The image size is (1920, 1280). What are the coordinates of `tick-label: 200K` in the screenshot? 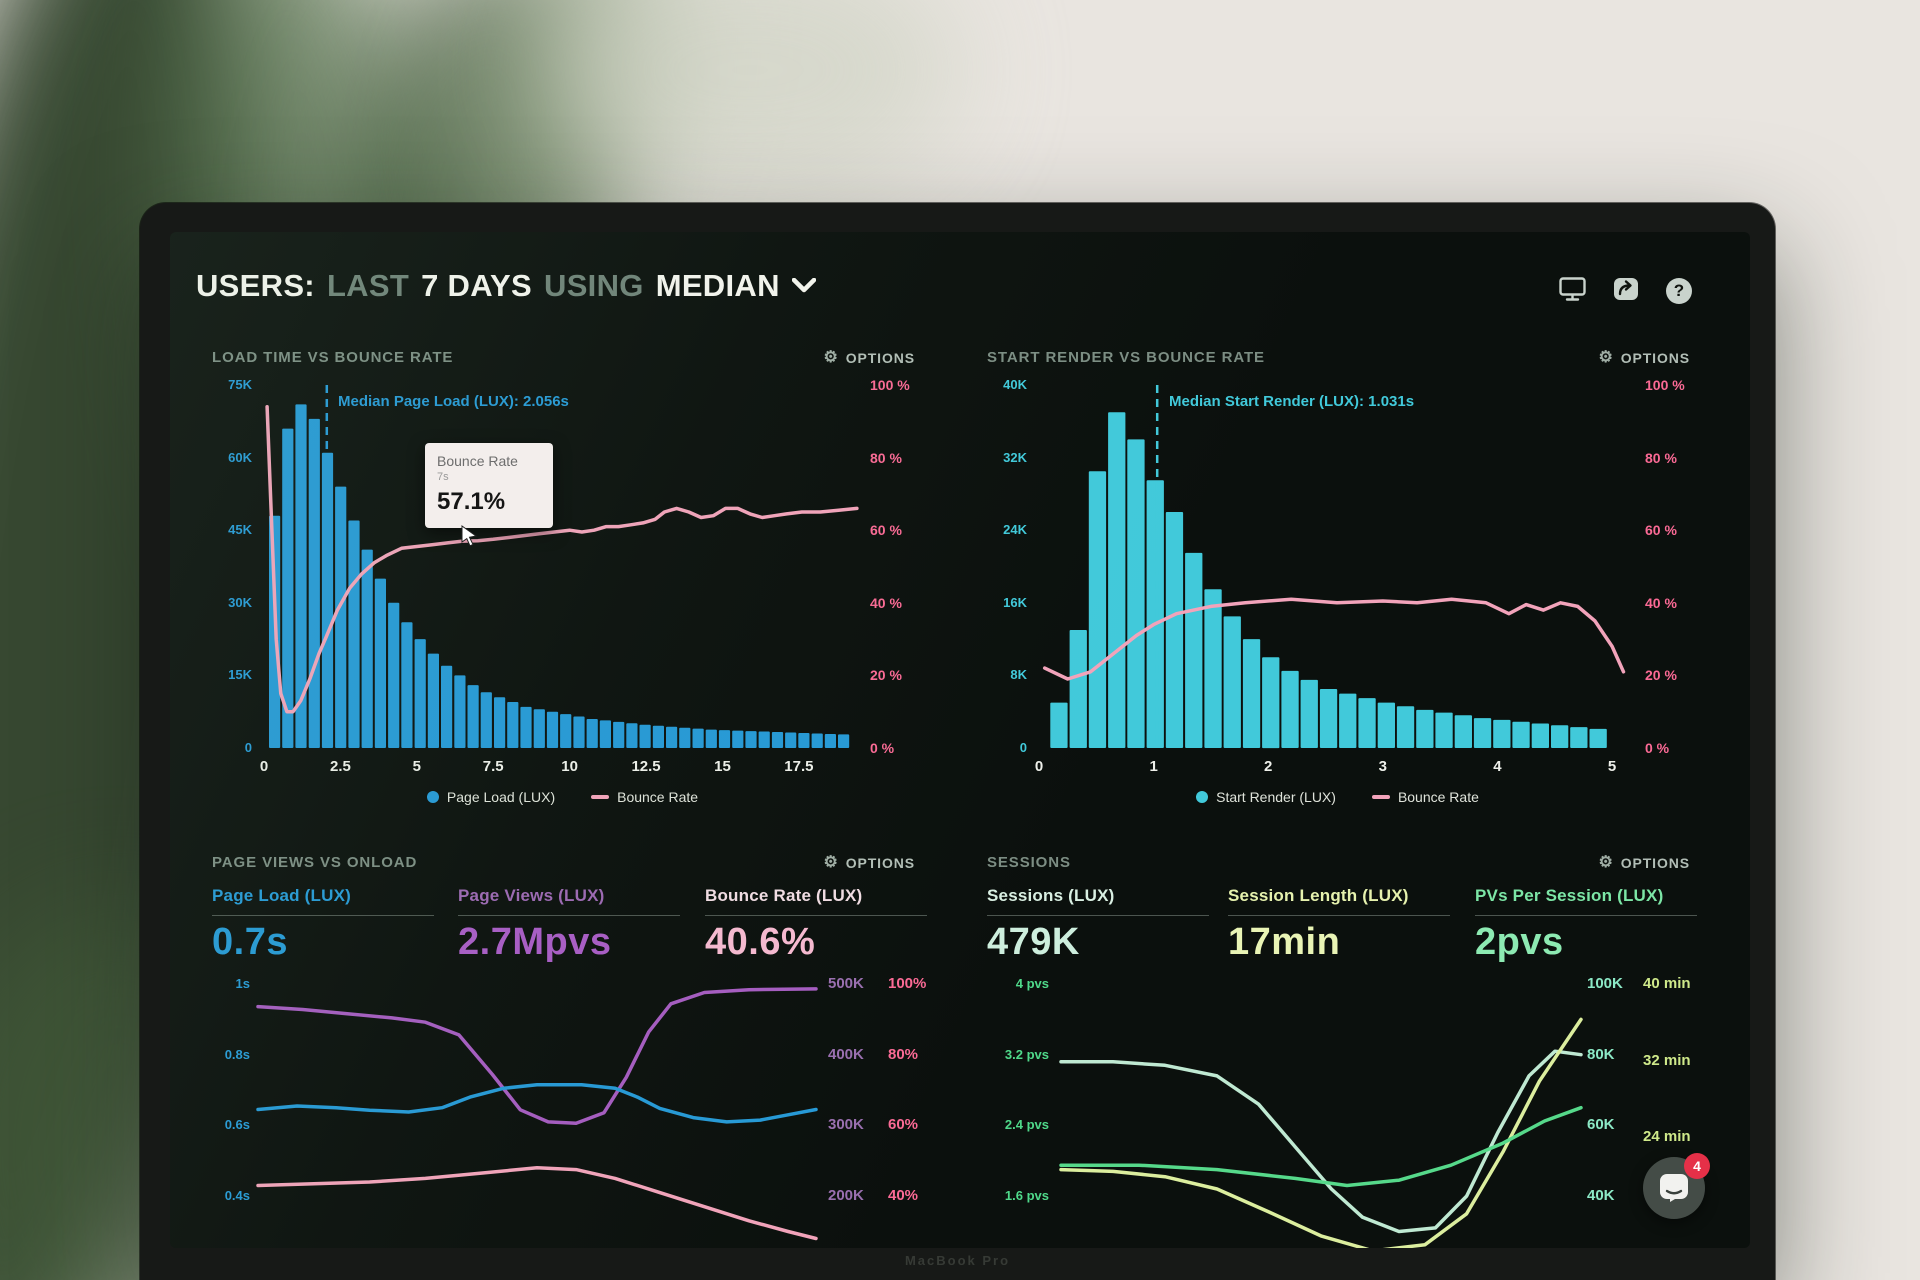 It's located at (846, 1195).